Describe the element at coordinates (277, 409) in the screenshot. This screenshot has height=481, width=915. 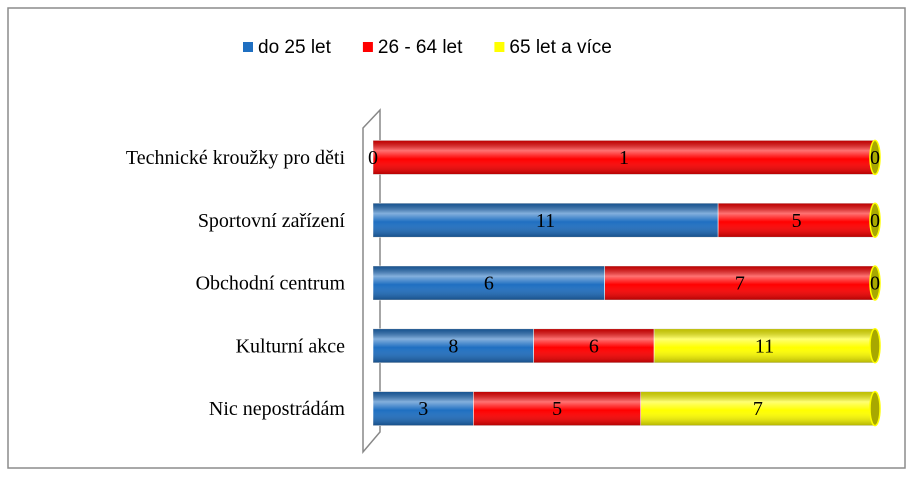
I see `y-tick-label: Nic nepostrádám` at that location.